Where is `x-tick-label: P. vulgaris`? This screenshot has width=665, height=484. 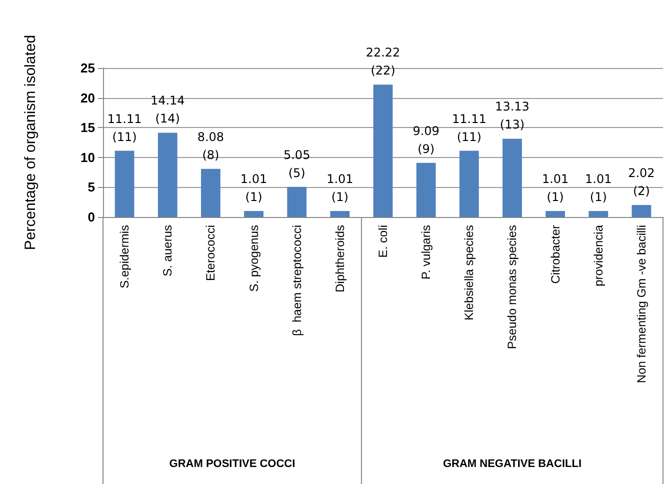 x-tick-label: P. vulgaris is located at coordinates (426, 252).